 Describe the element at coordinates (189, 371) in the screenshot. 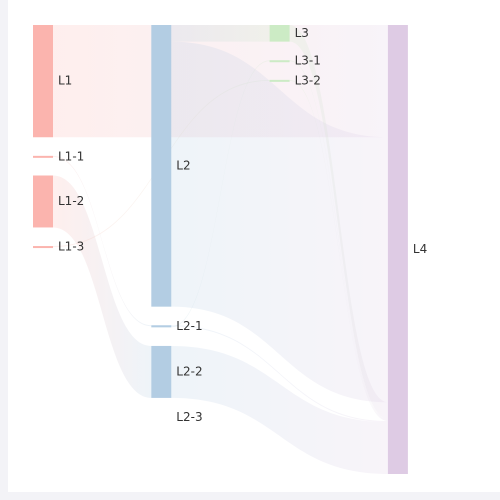

I see `node-label: L2-2` at that location.